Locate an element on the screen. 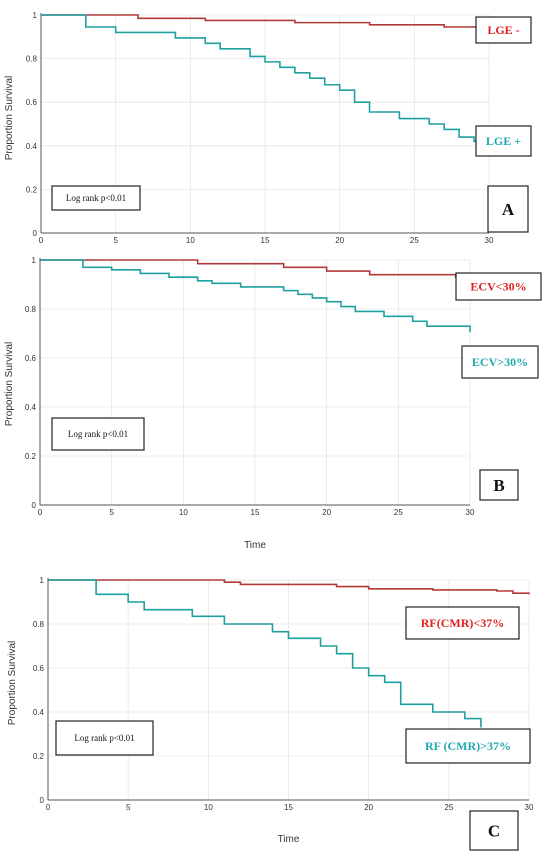 The image size is (550, 856). legend-label: ECV>30% is located at coordinates (500, 362).